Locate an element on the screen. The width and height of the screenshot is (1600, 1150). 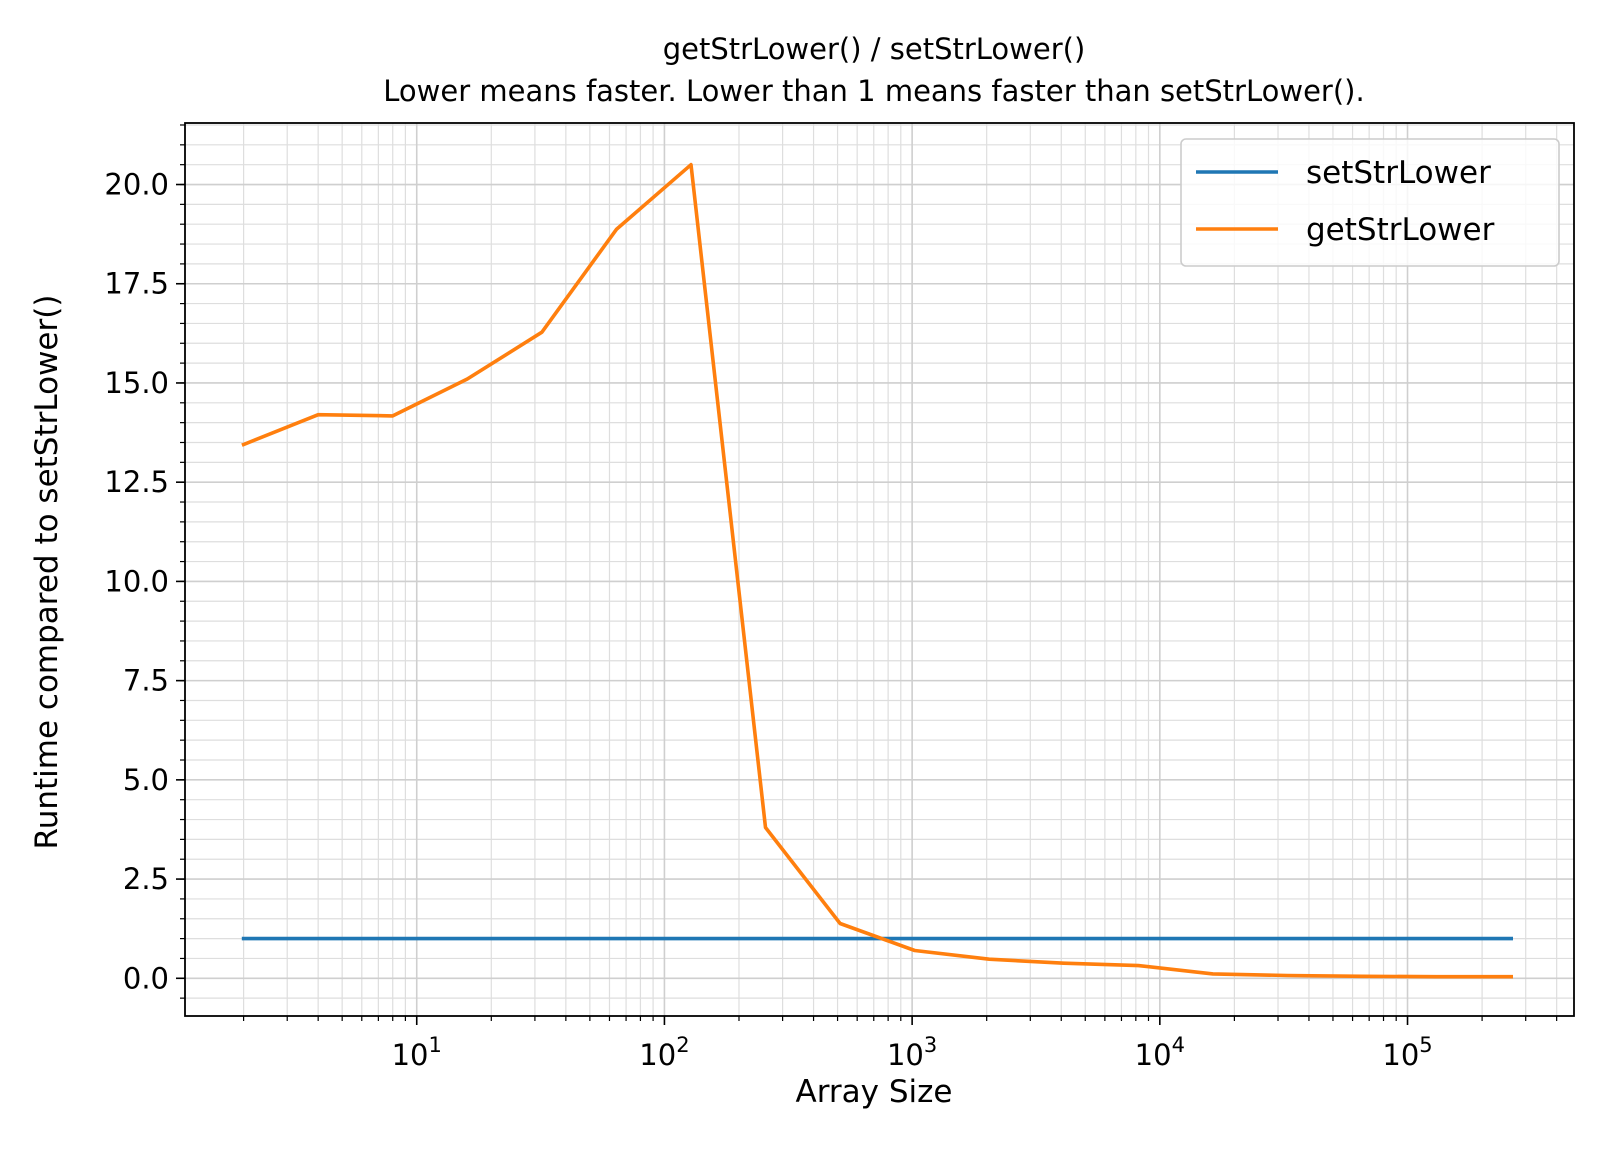
x-tick-label: 10¹ is located at coordinates (417, 1052).